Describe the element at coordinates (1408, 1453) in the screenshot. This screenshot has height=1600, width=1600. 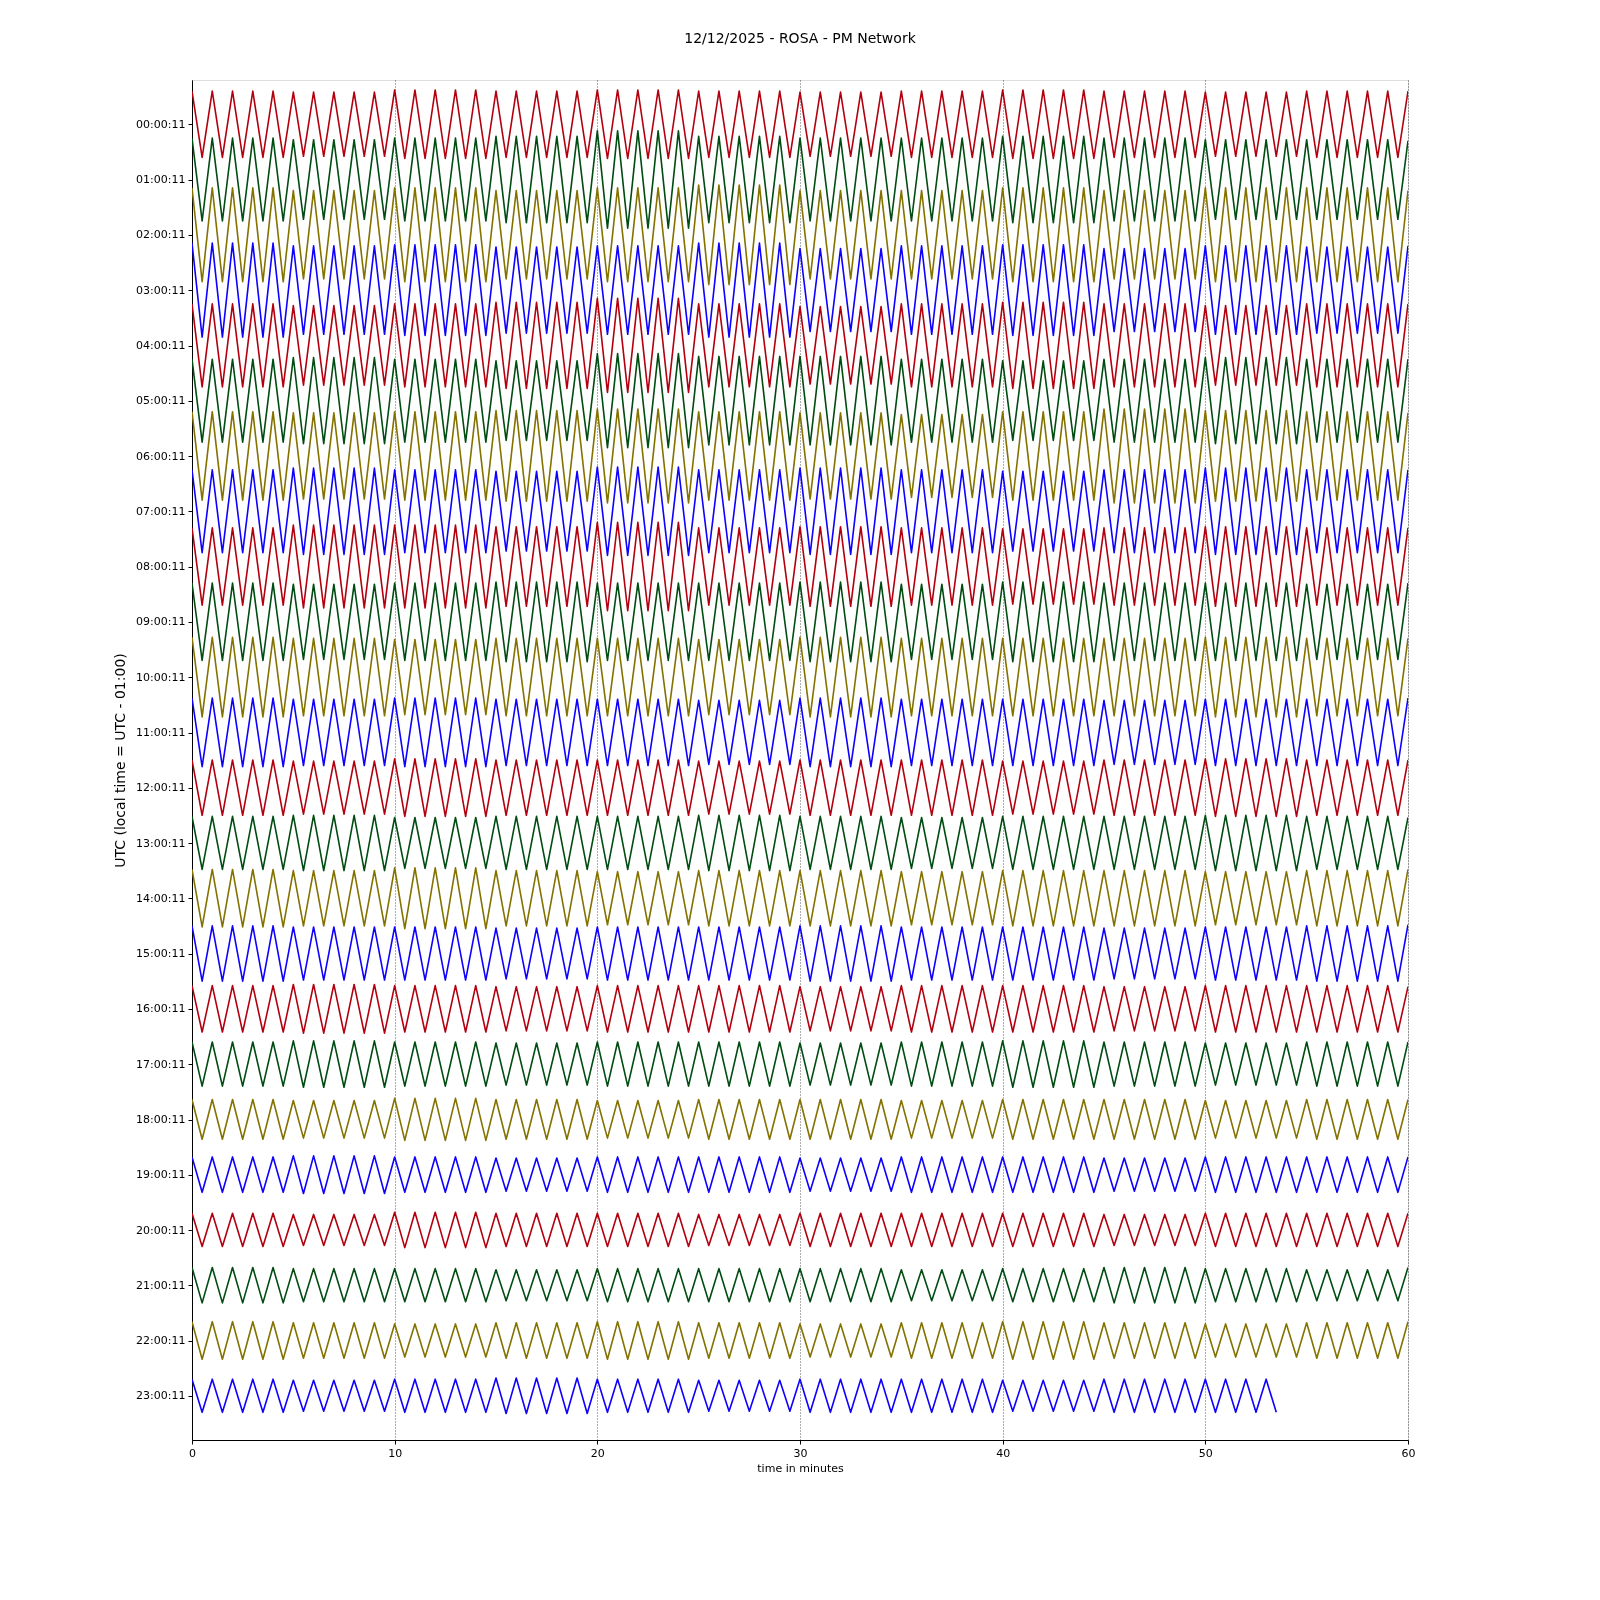
I see `x-tick-label: 60` at that location.